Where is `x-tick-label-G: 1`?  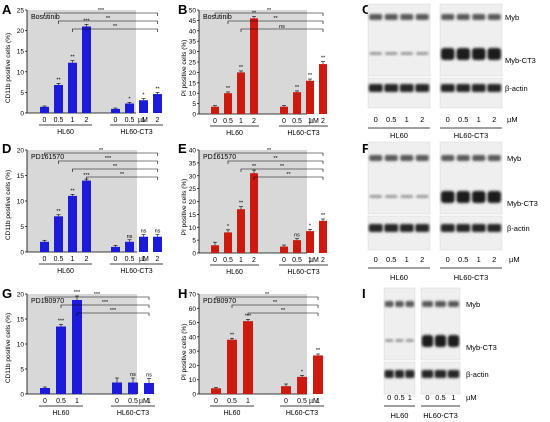
x-tick-label-G: 1 is located at coordinates (77, 401).